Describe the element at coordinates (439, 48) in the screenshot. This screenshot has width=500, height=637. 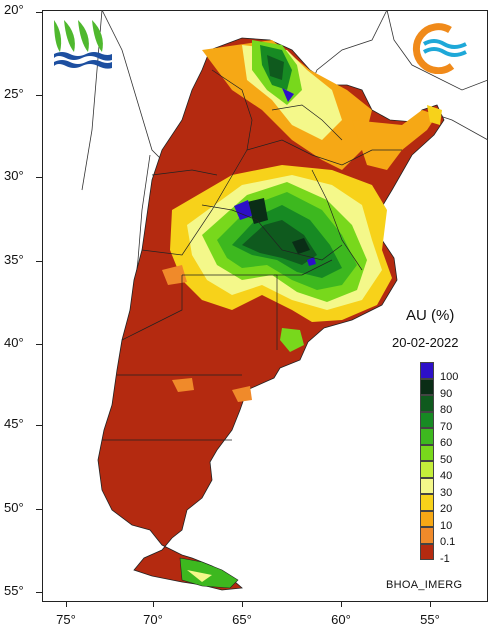
I see `water-wave-logo` at that location.